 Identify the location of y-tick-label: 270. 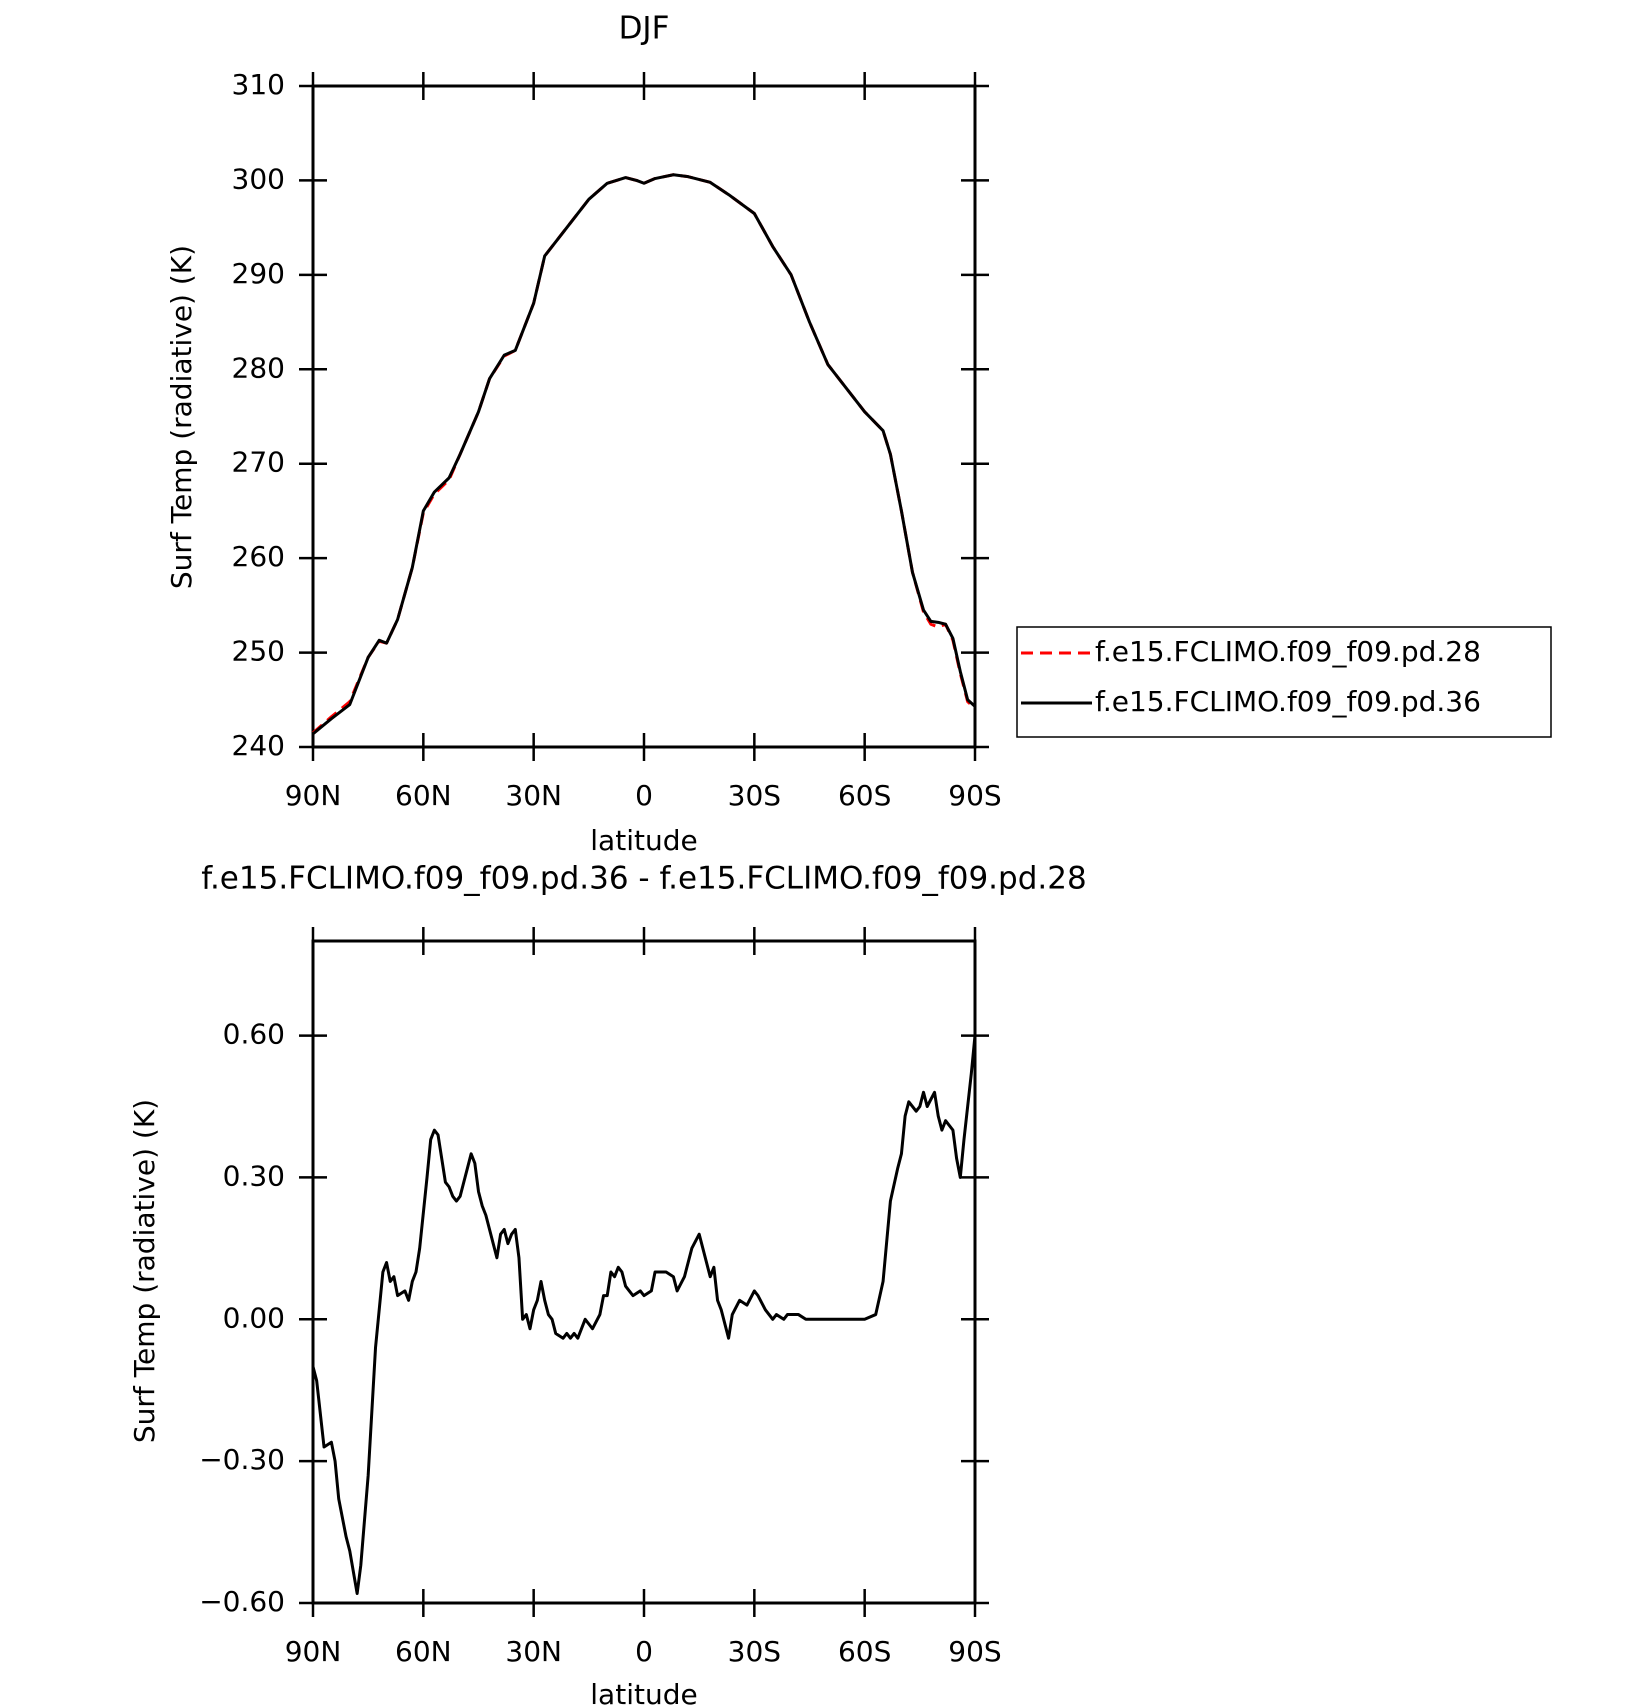
(258, 462).